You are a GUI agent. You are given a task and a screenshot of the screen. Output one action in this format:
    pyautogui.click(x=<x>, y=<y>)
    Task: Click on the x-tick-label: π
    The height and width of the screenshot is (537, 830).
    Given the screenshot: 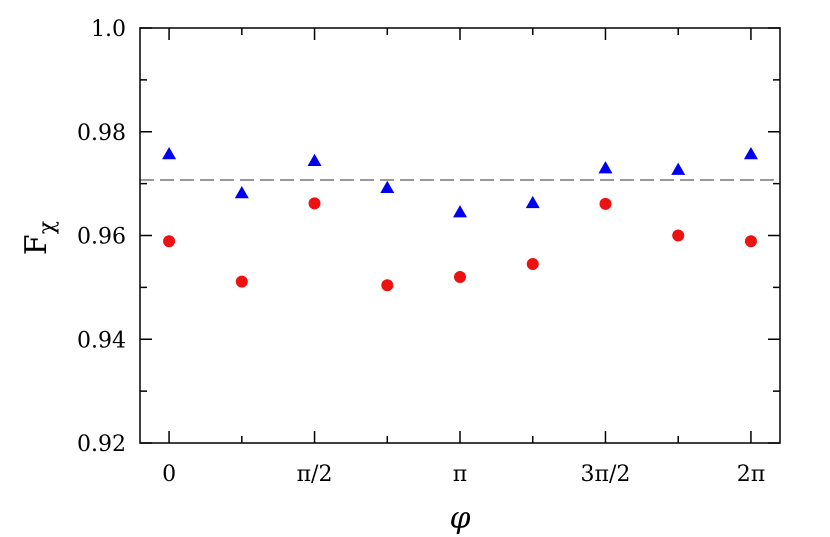 What is the action you would take?
    pyautogui.click(x=460, y=474)
    